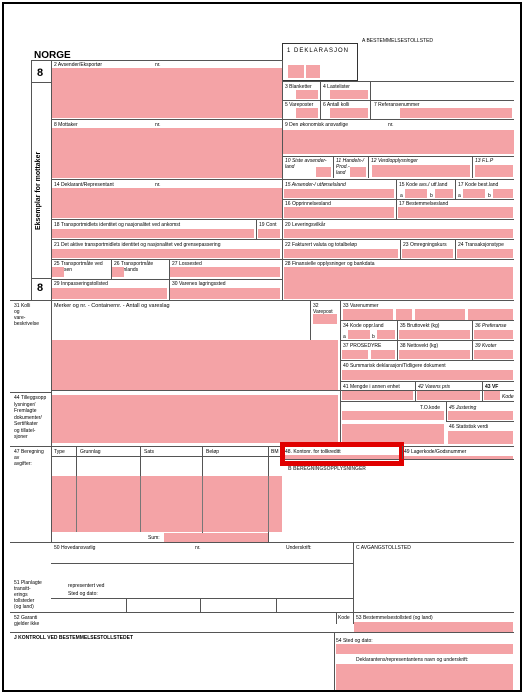 The image size is (526, 696). I want to click on sum-input, so click(216, 537).